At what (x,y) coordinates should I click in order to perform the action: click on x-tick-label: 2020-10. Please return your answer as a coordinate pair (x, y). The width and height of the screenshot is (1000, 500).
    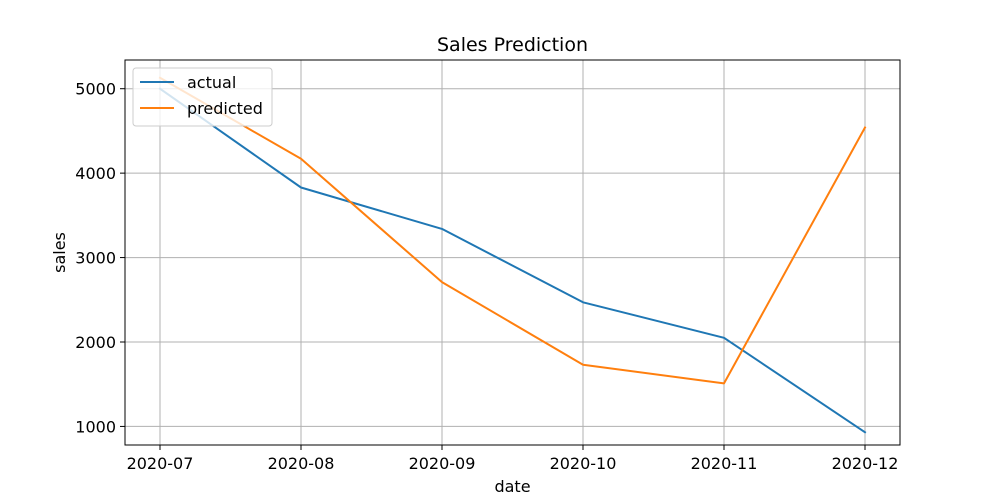
    Looking at the image, I should click on (583, 463).